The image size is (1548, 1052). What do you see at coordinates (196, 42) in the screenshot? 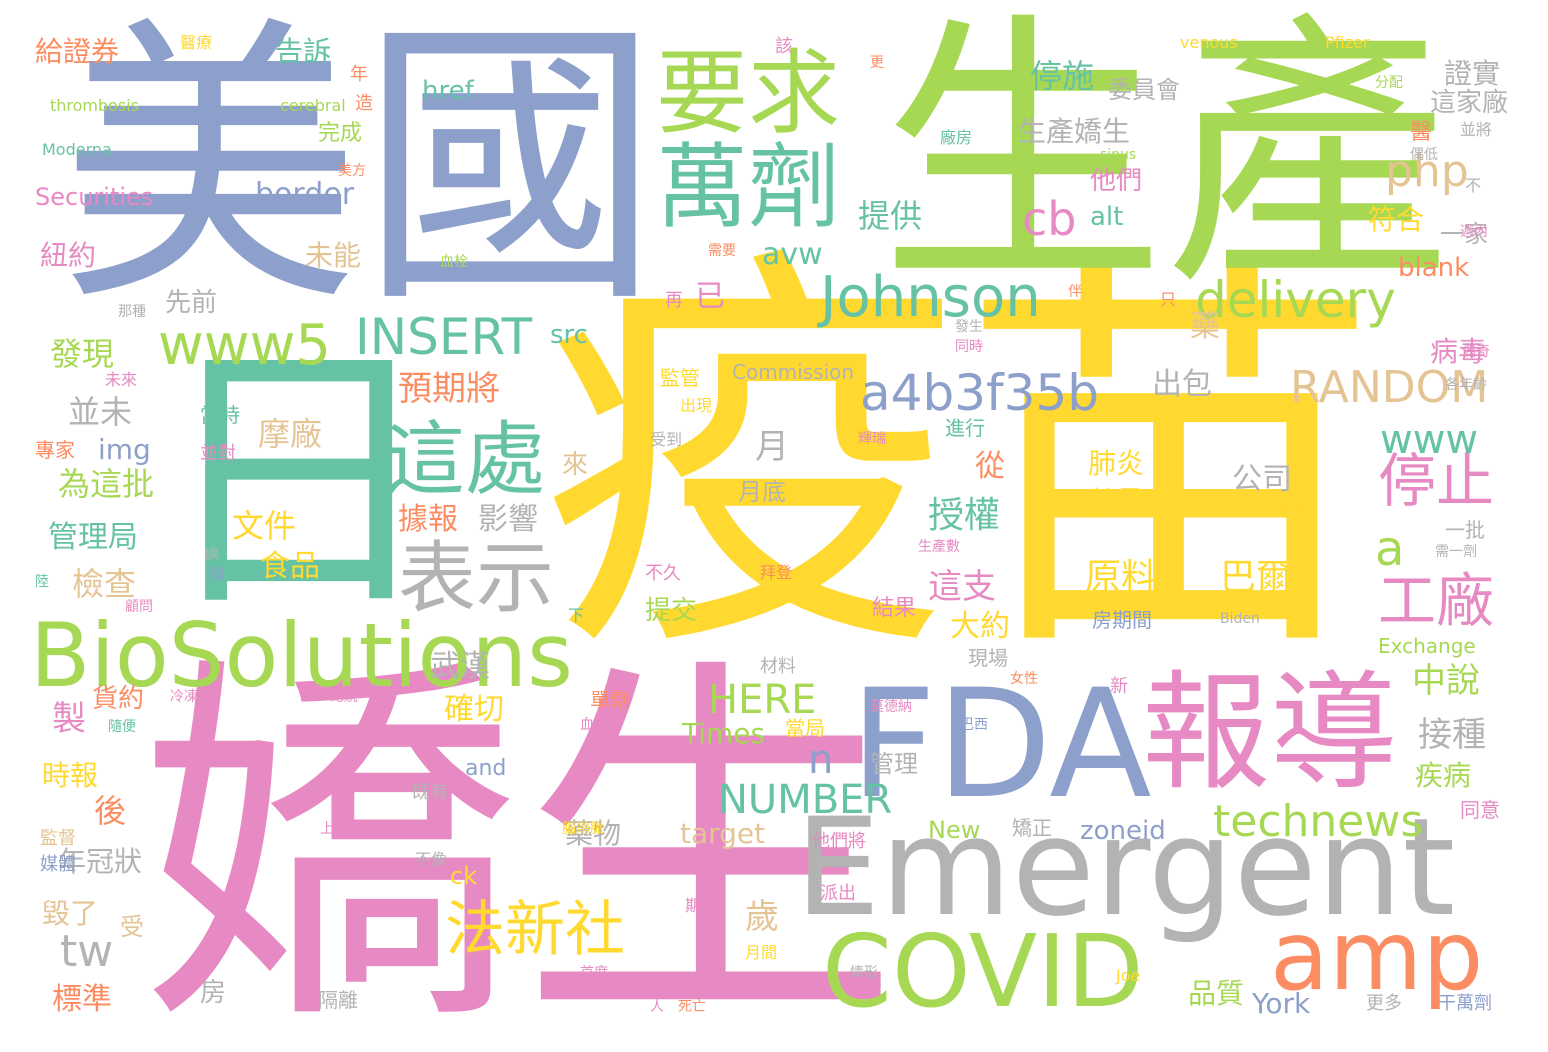
I see `word-healthcare: 醫療` at bounding box center [196, 42].